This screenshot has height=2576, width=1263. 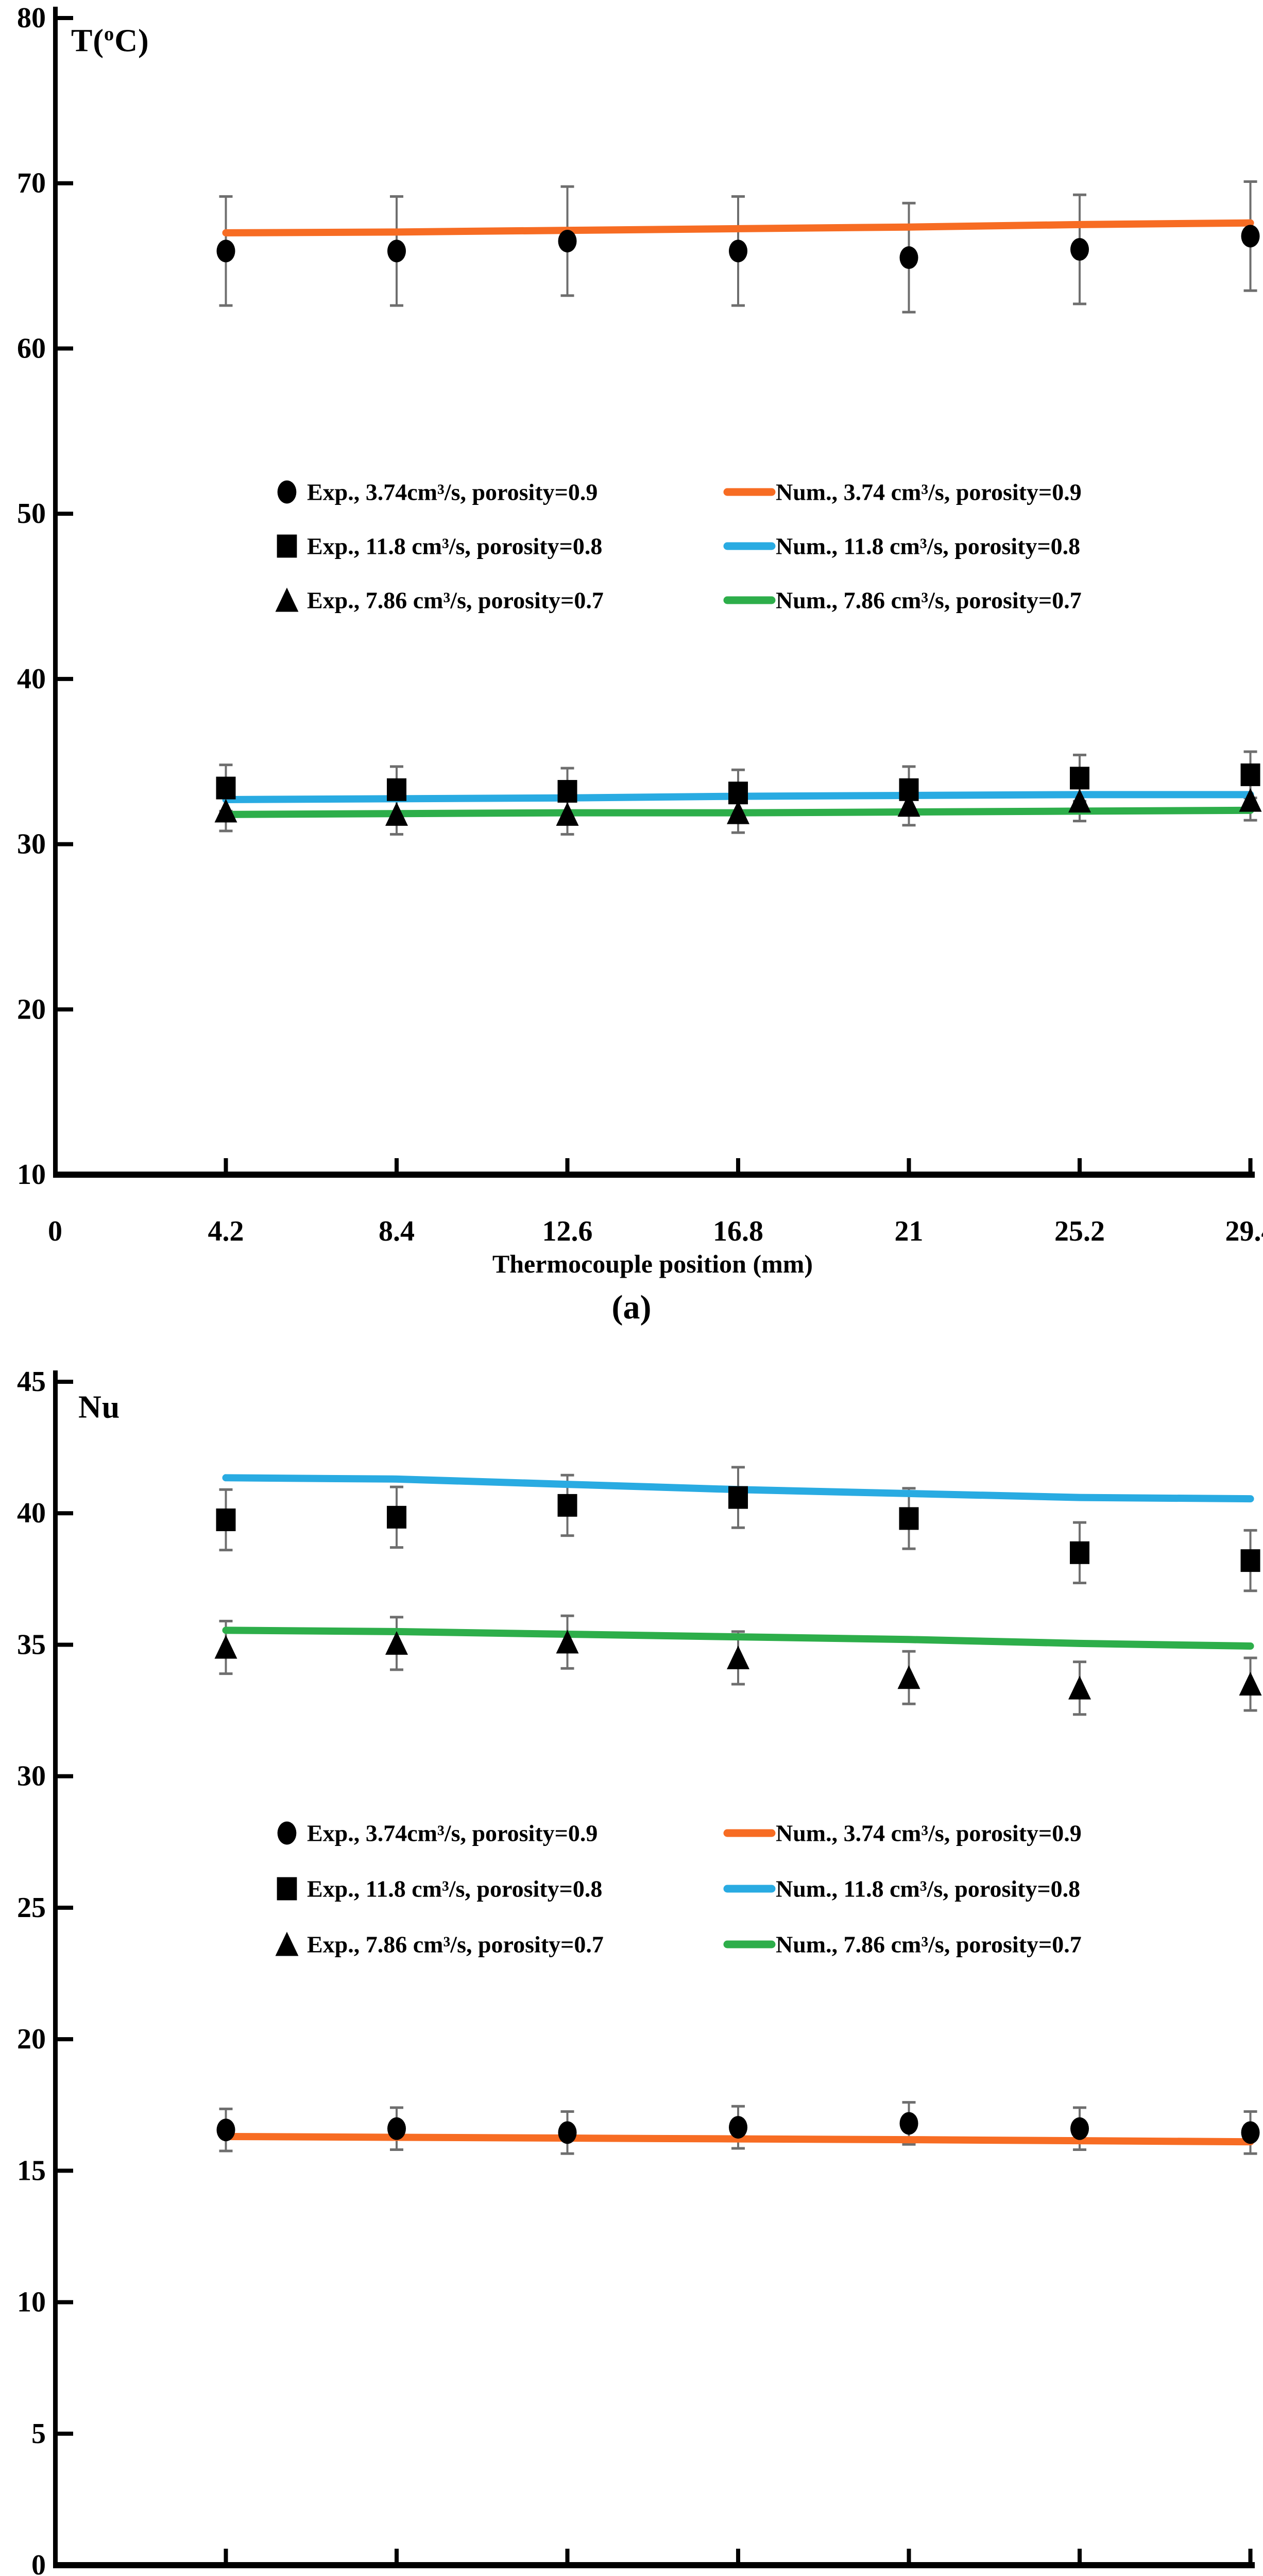 What do you see at coordinates (929, 600) in the screenshot?
I see `chart-a-legend-num-label: Num., 7.86 cm³/s, porosity=0.7` at bounding box center [929, 600].